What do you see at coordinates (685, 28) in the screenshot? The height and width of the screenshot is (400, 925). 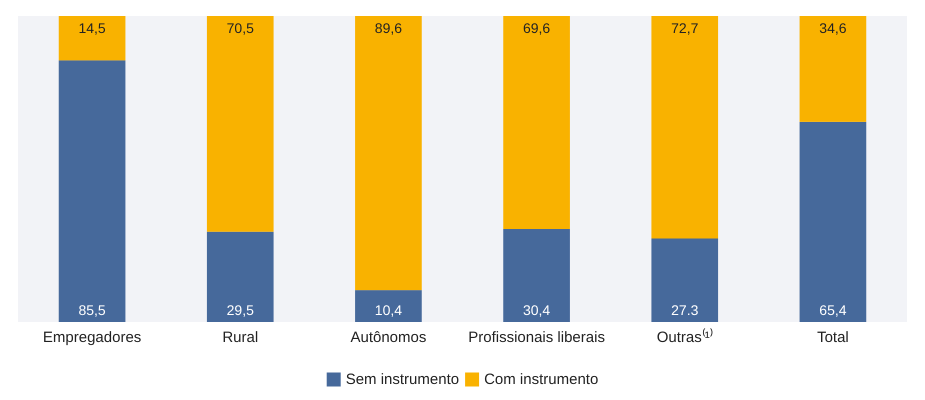 I see `data-label: 72,7` at bounding box center [685, 28].